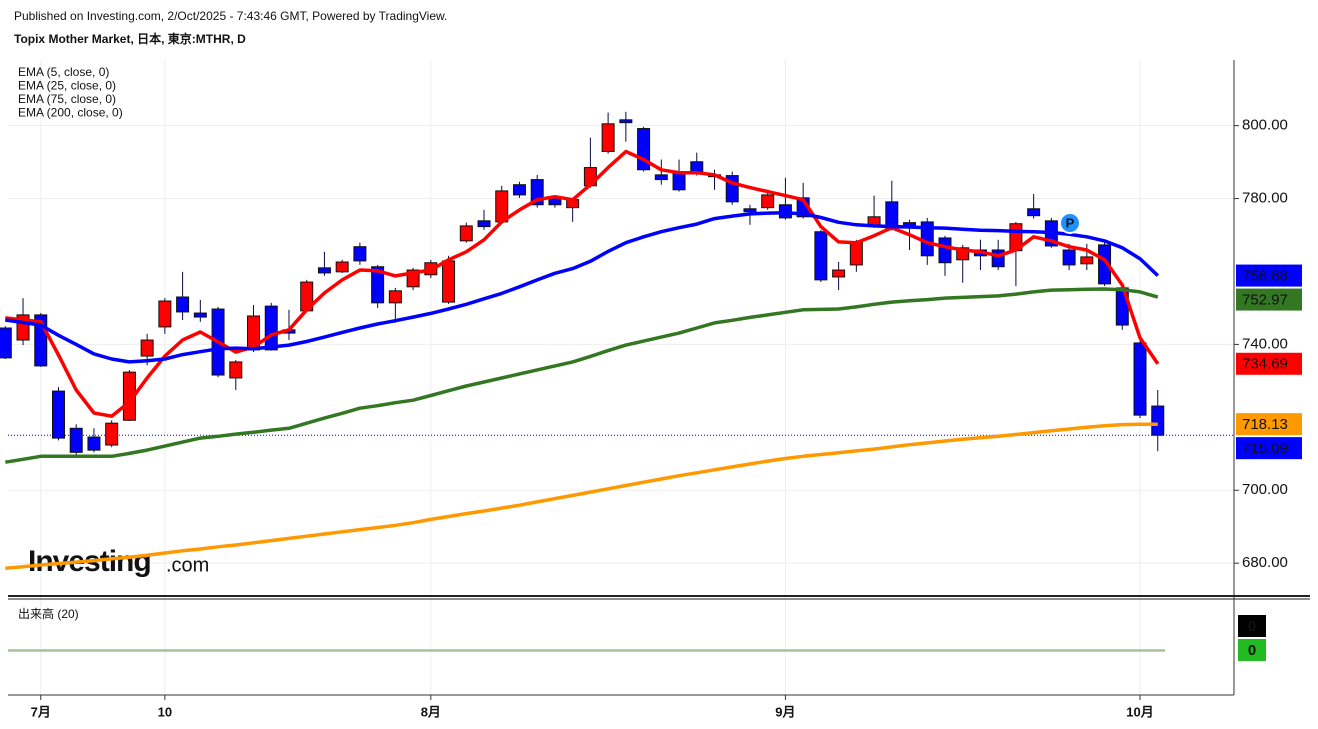 Image resolution: width=1318 pixels, height=729 pixels. Describe the element at coordinates (1265, 300) in the screenshot. I see `price-label: 752.97` at that location.